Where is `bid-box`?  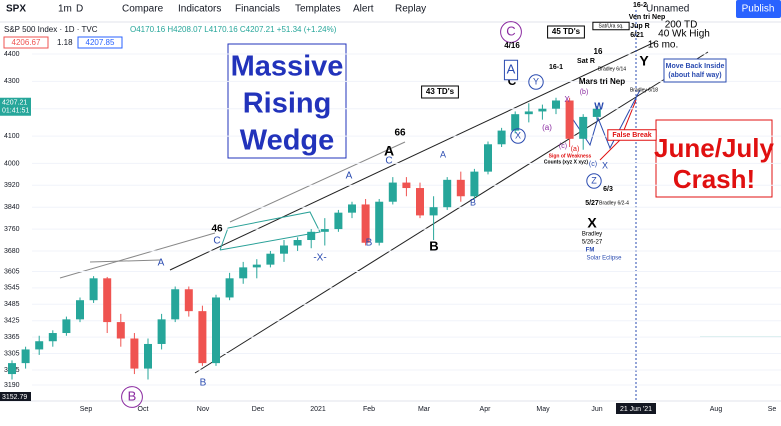
bid-box is located at coordinates (26, 42).